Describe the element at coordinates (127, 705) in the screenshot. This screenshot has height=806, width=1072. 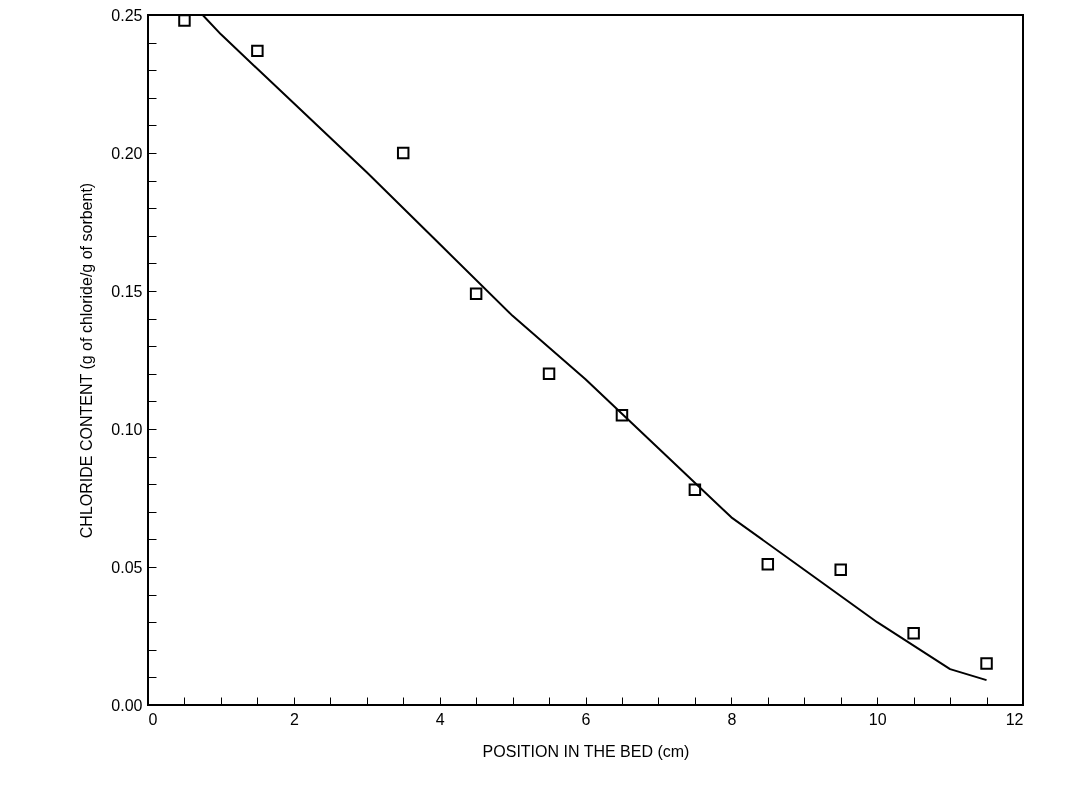
I see `y-tick-label: 0.00` at that location.